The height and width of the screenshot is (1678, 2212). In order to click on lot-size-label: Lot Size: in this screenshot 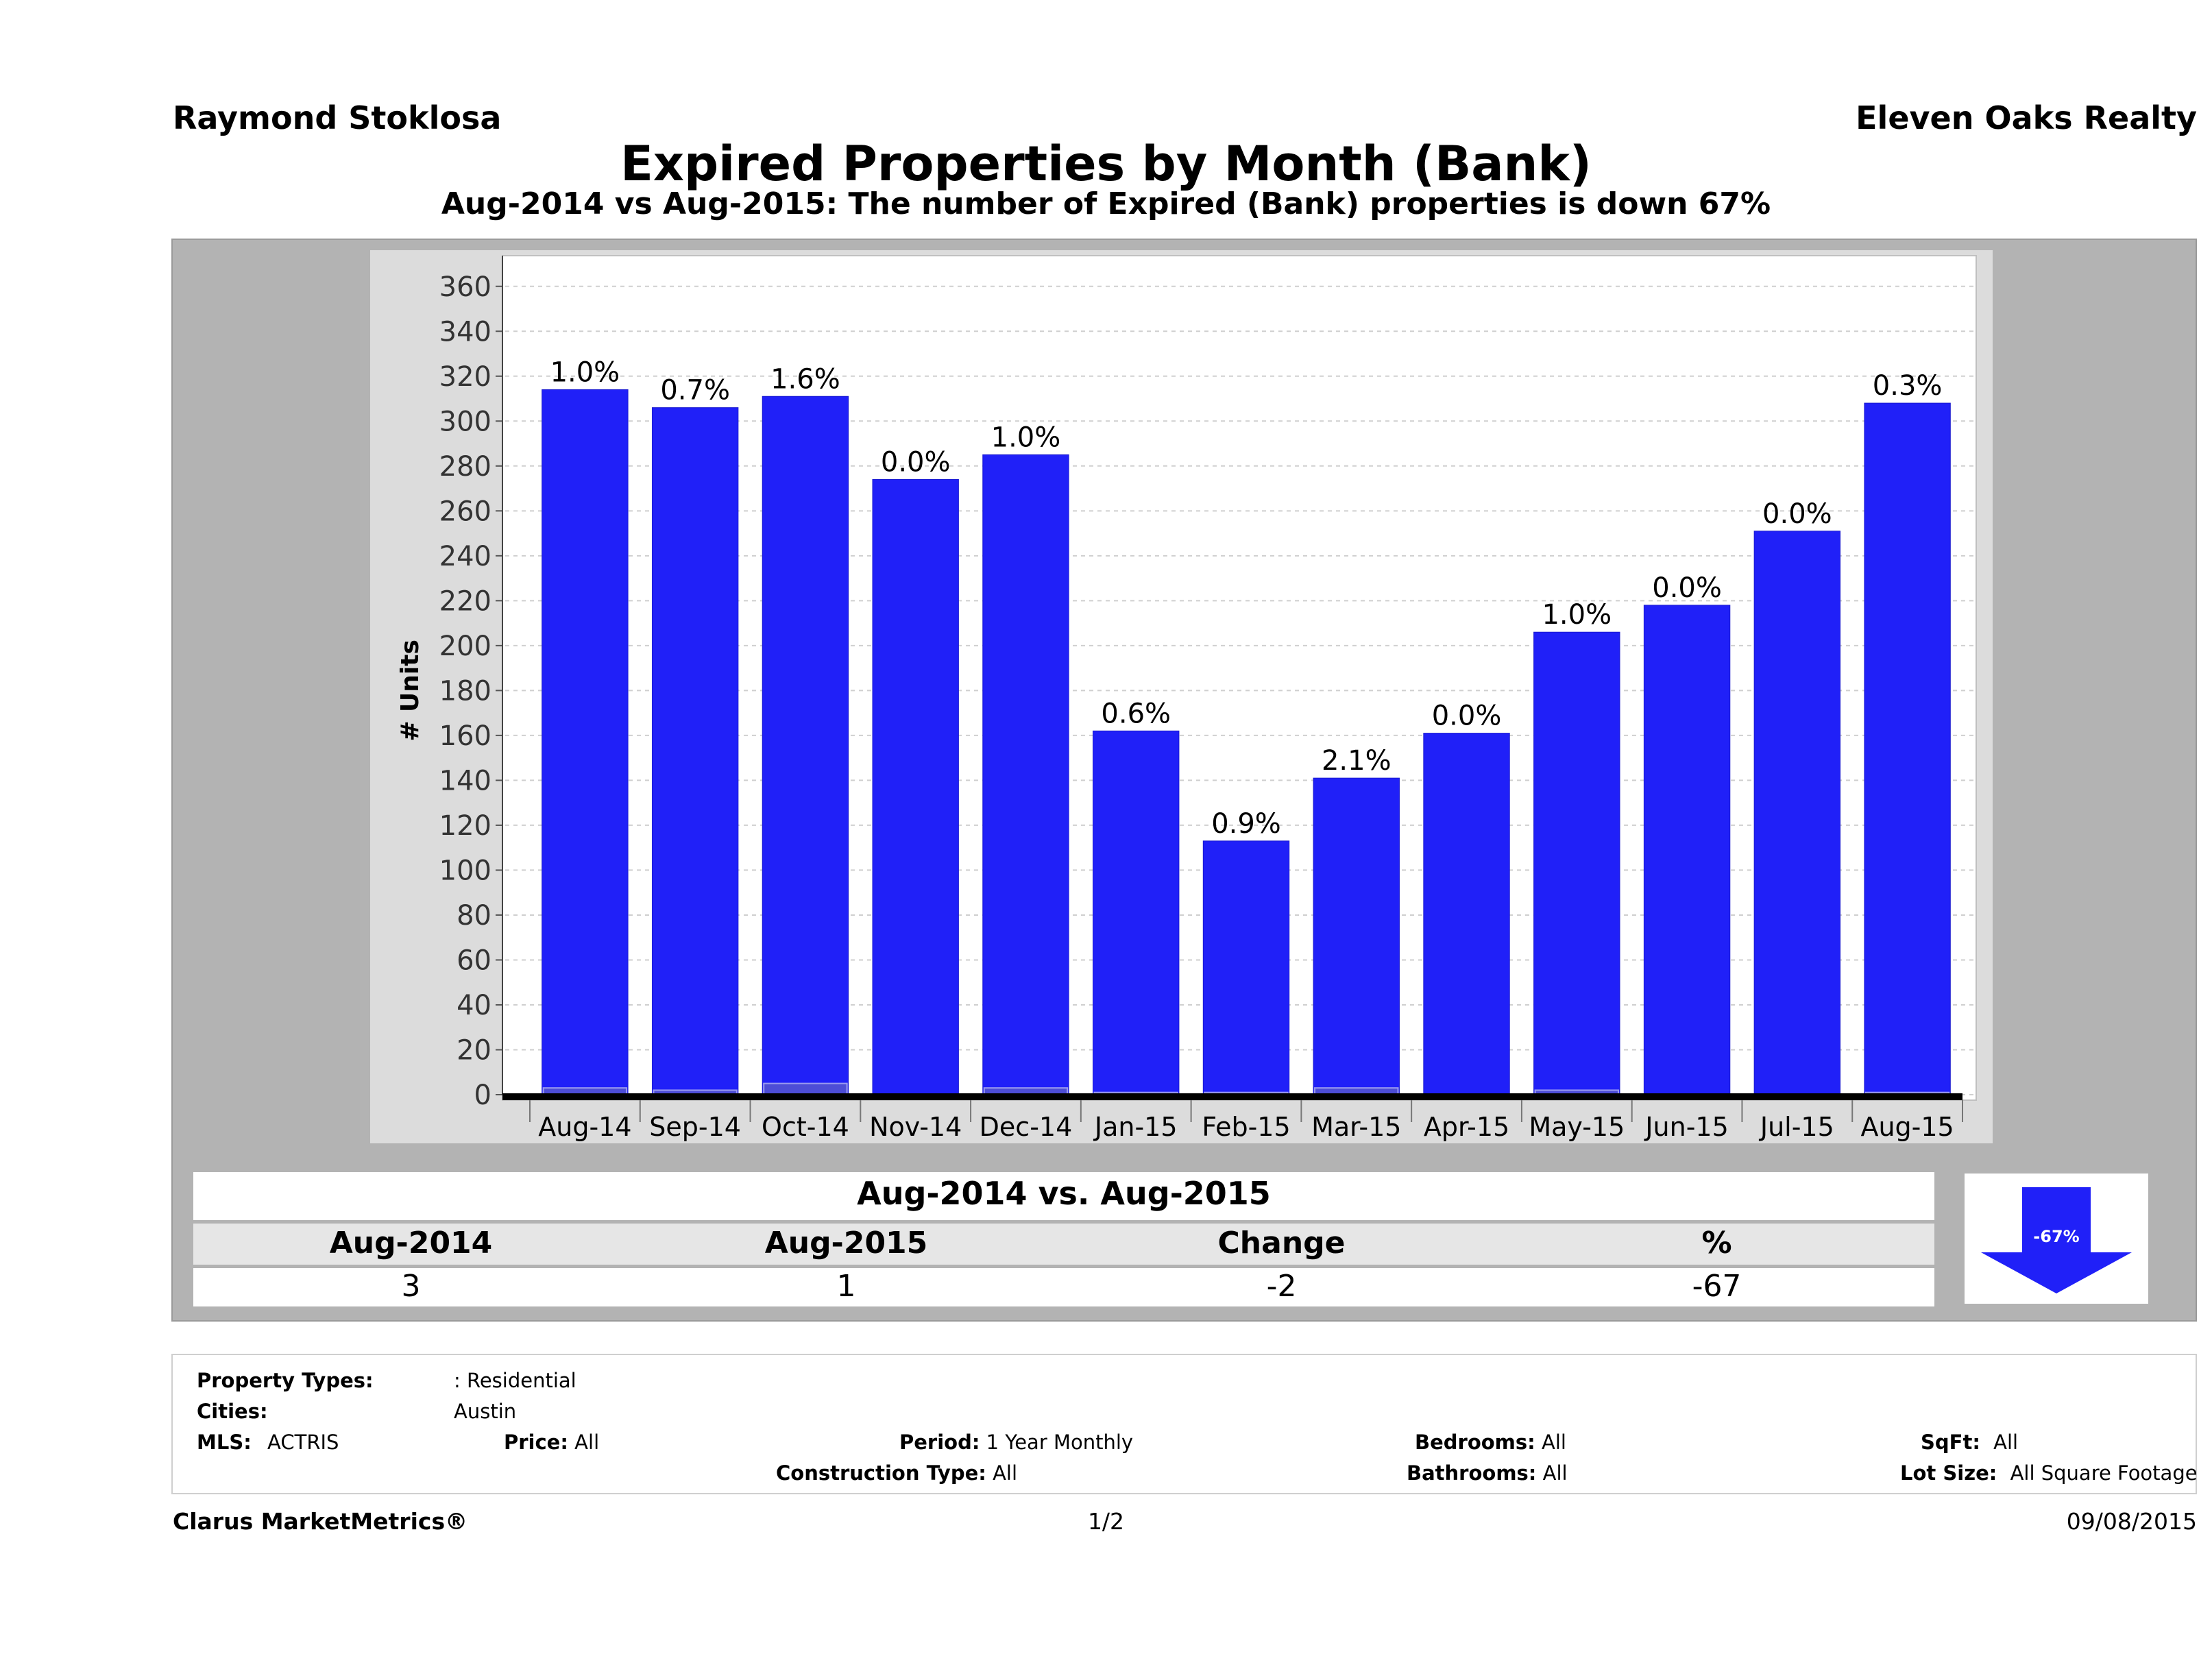, I will do `click(1949, 1473)`.